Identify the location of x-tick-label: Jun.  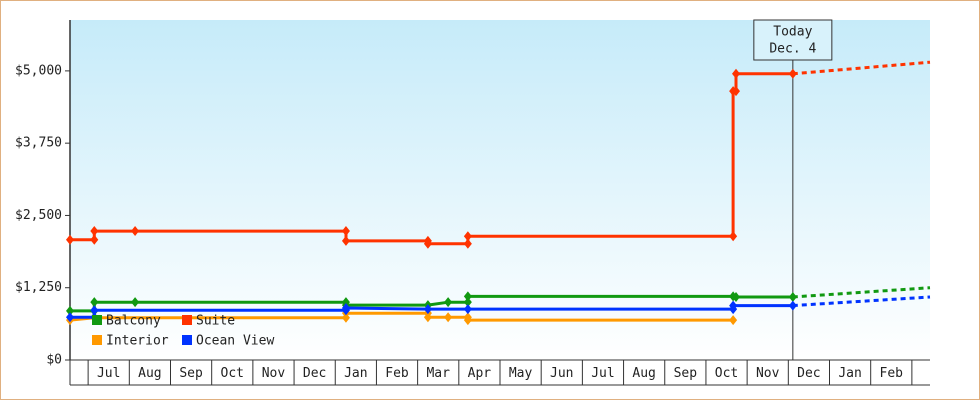
(561, 373).